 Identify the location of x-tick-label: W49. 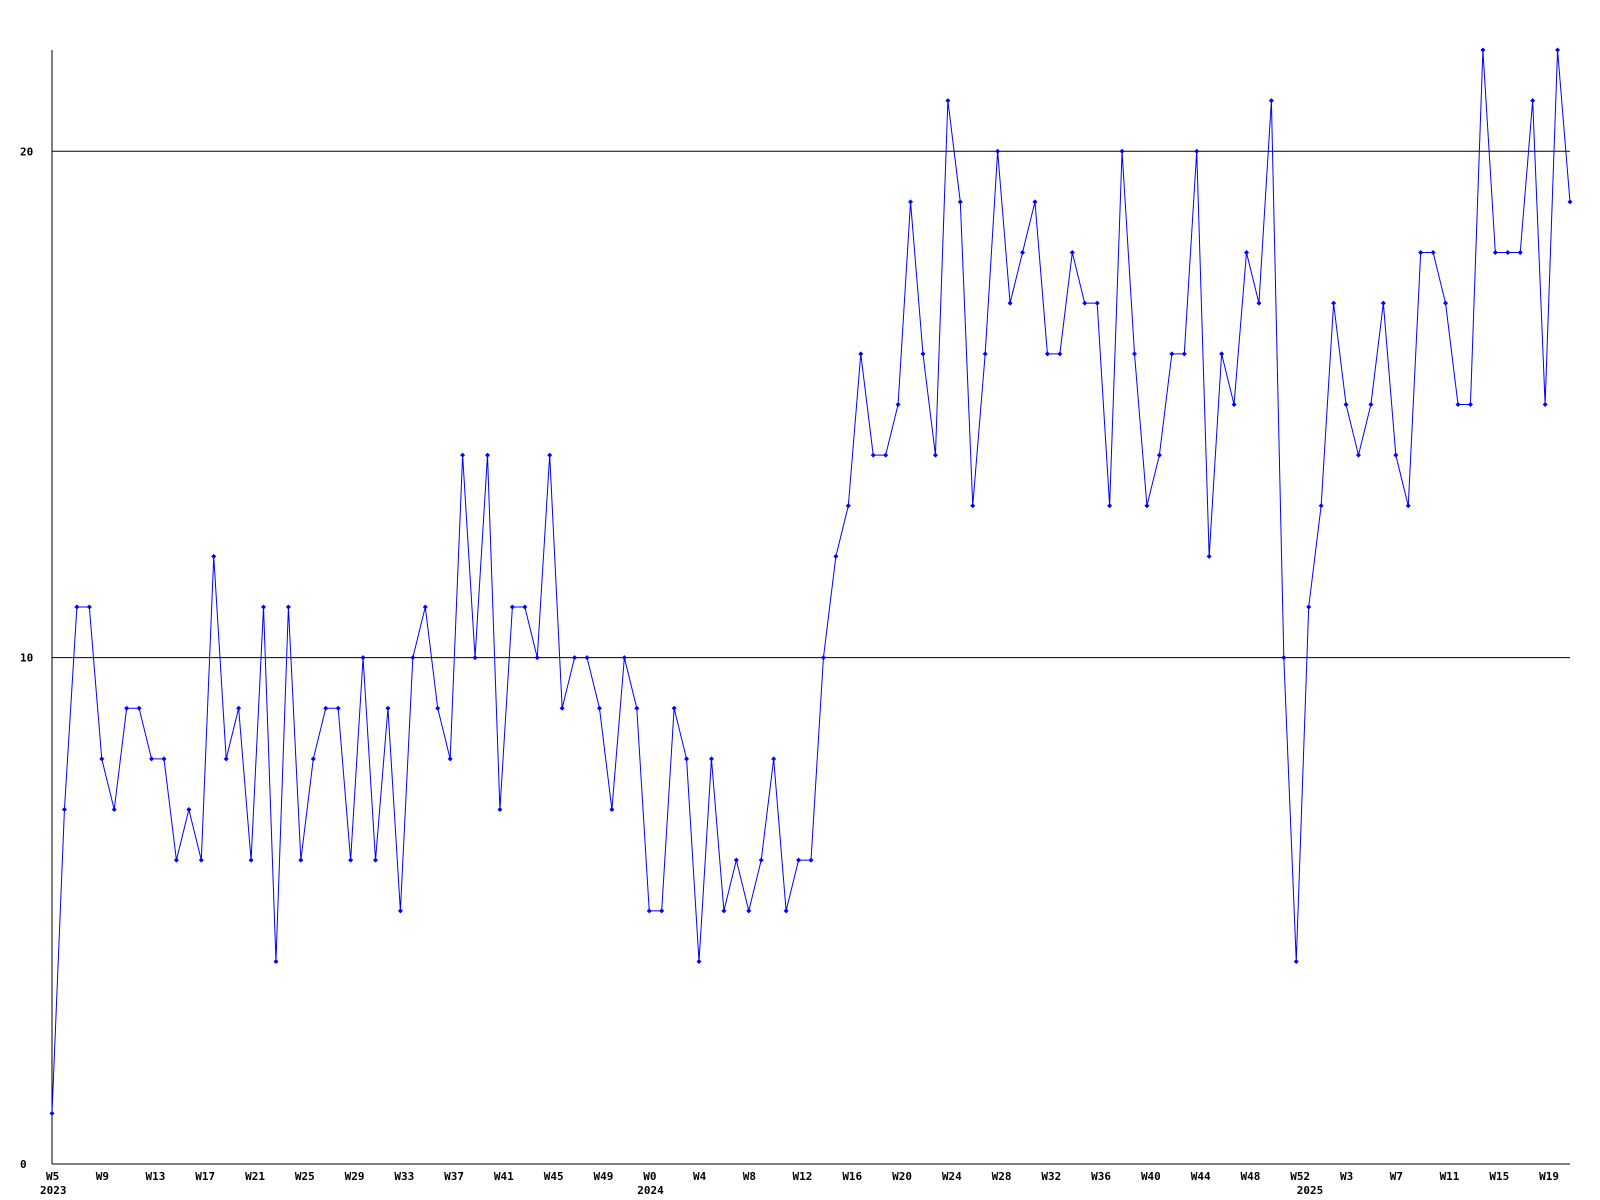
(603, 1176).